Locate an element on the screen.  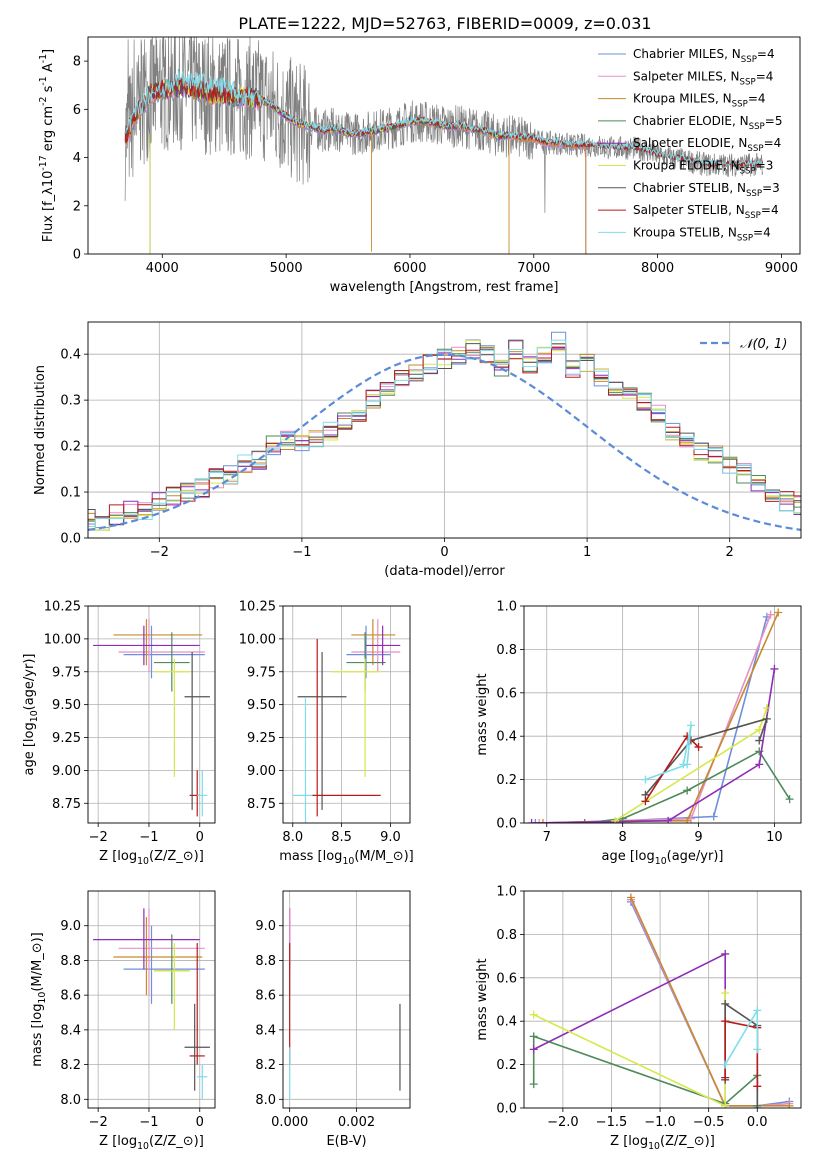
mass_vs_ebv-panel: 0.000 0.002 8.0 8.2 8.4 8.6 8.8 9.0 E(B-V) is located at coordinates (333, 1019).